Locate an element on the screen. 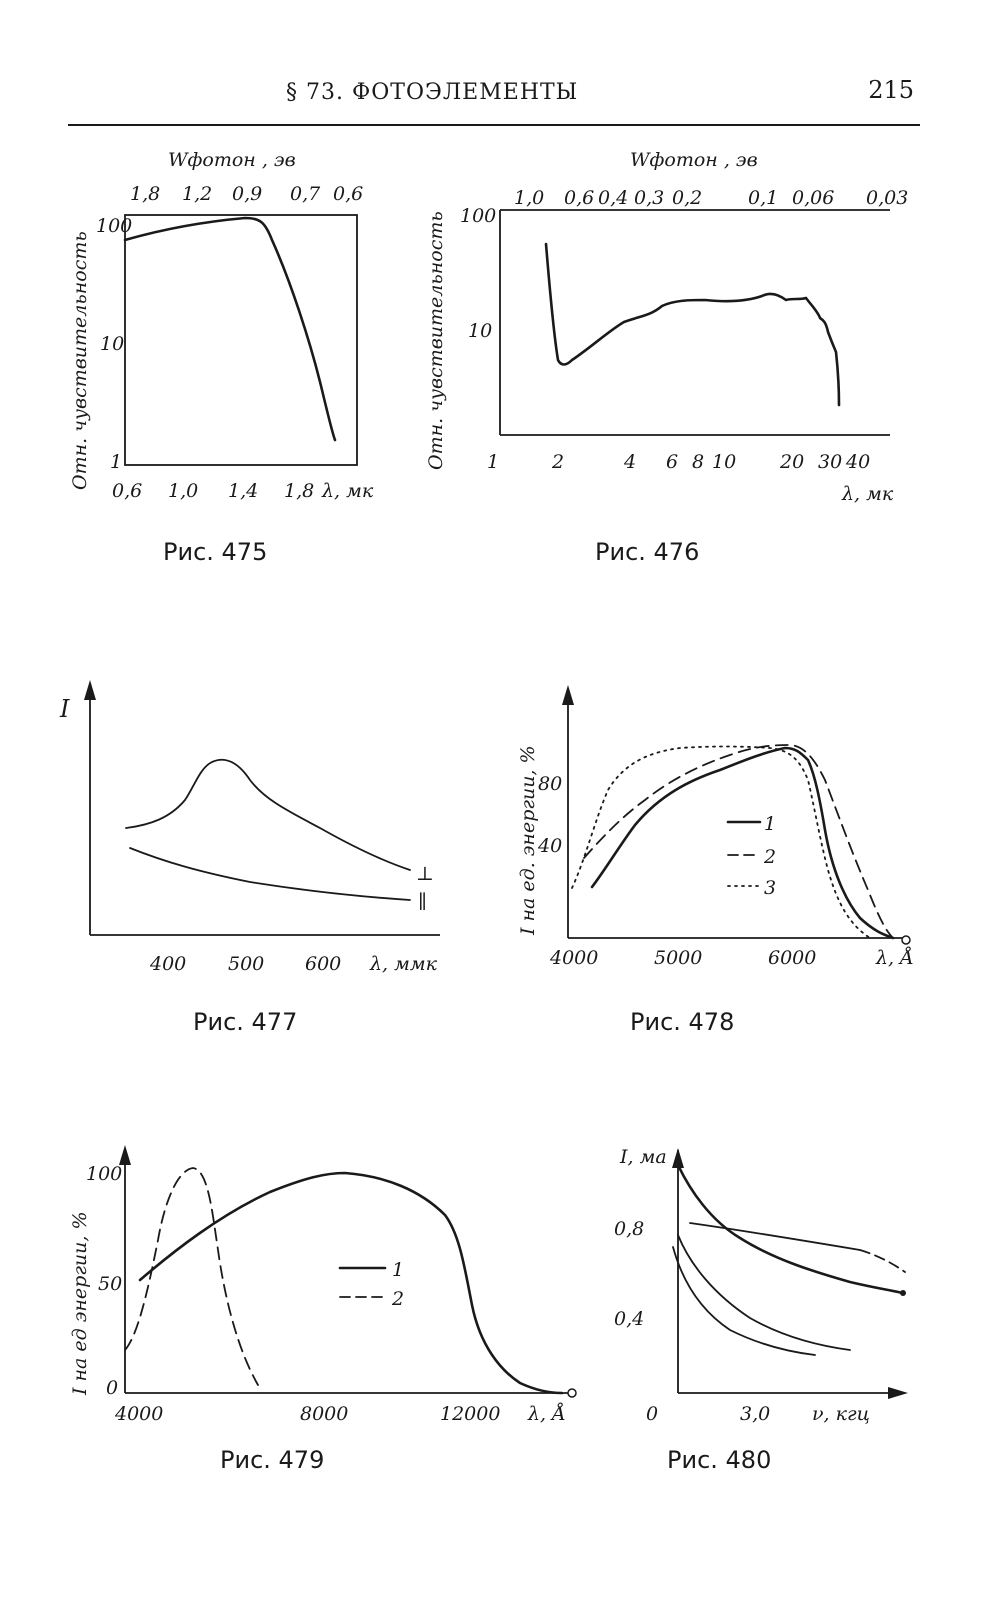  fig-480-y-tick: 0,4 is located at coordinates (629, 1319).